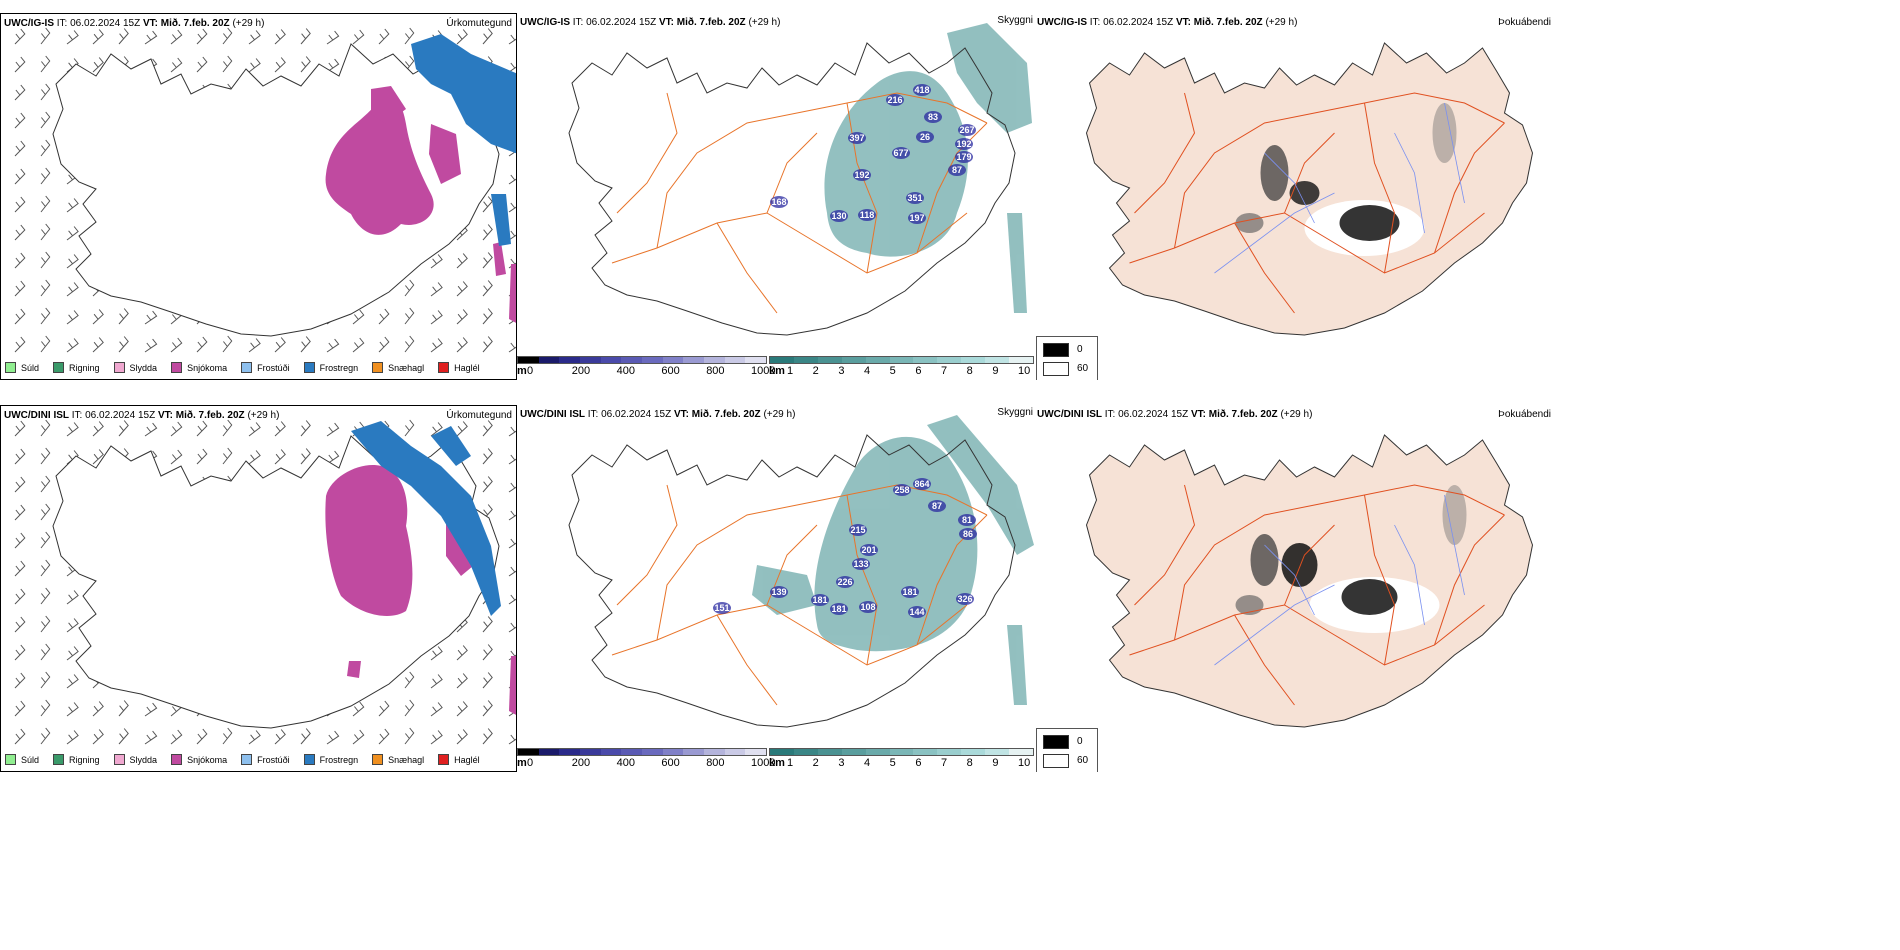  What do you see at coordinates (1067, 750) in the screenshot?
I see `fog-legend: 0 60` at bounding box center [1067, 750].